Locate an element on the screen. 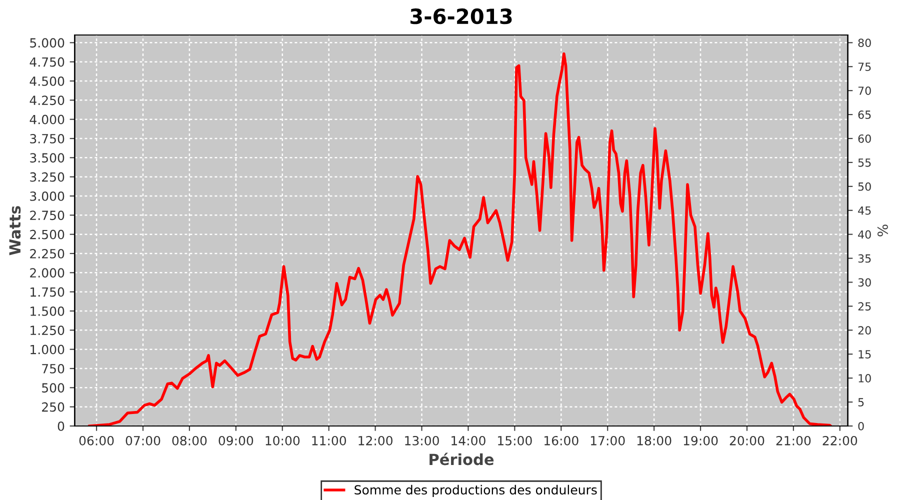  y-tick-label: 3.750 is located at coordinates (47, 139).